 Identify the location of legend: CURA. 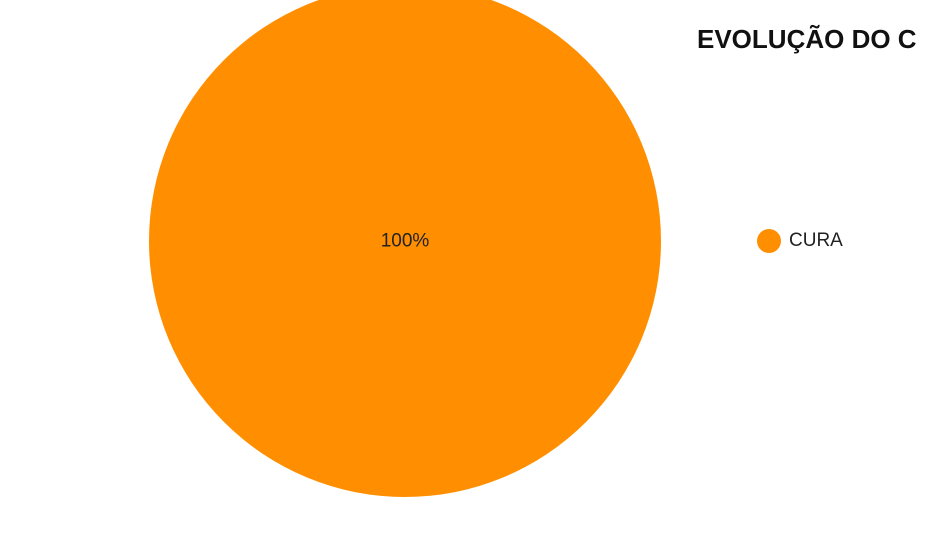
(800, 241).